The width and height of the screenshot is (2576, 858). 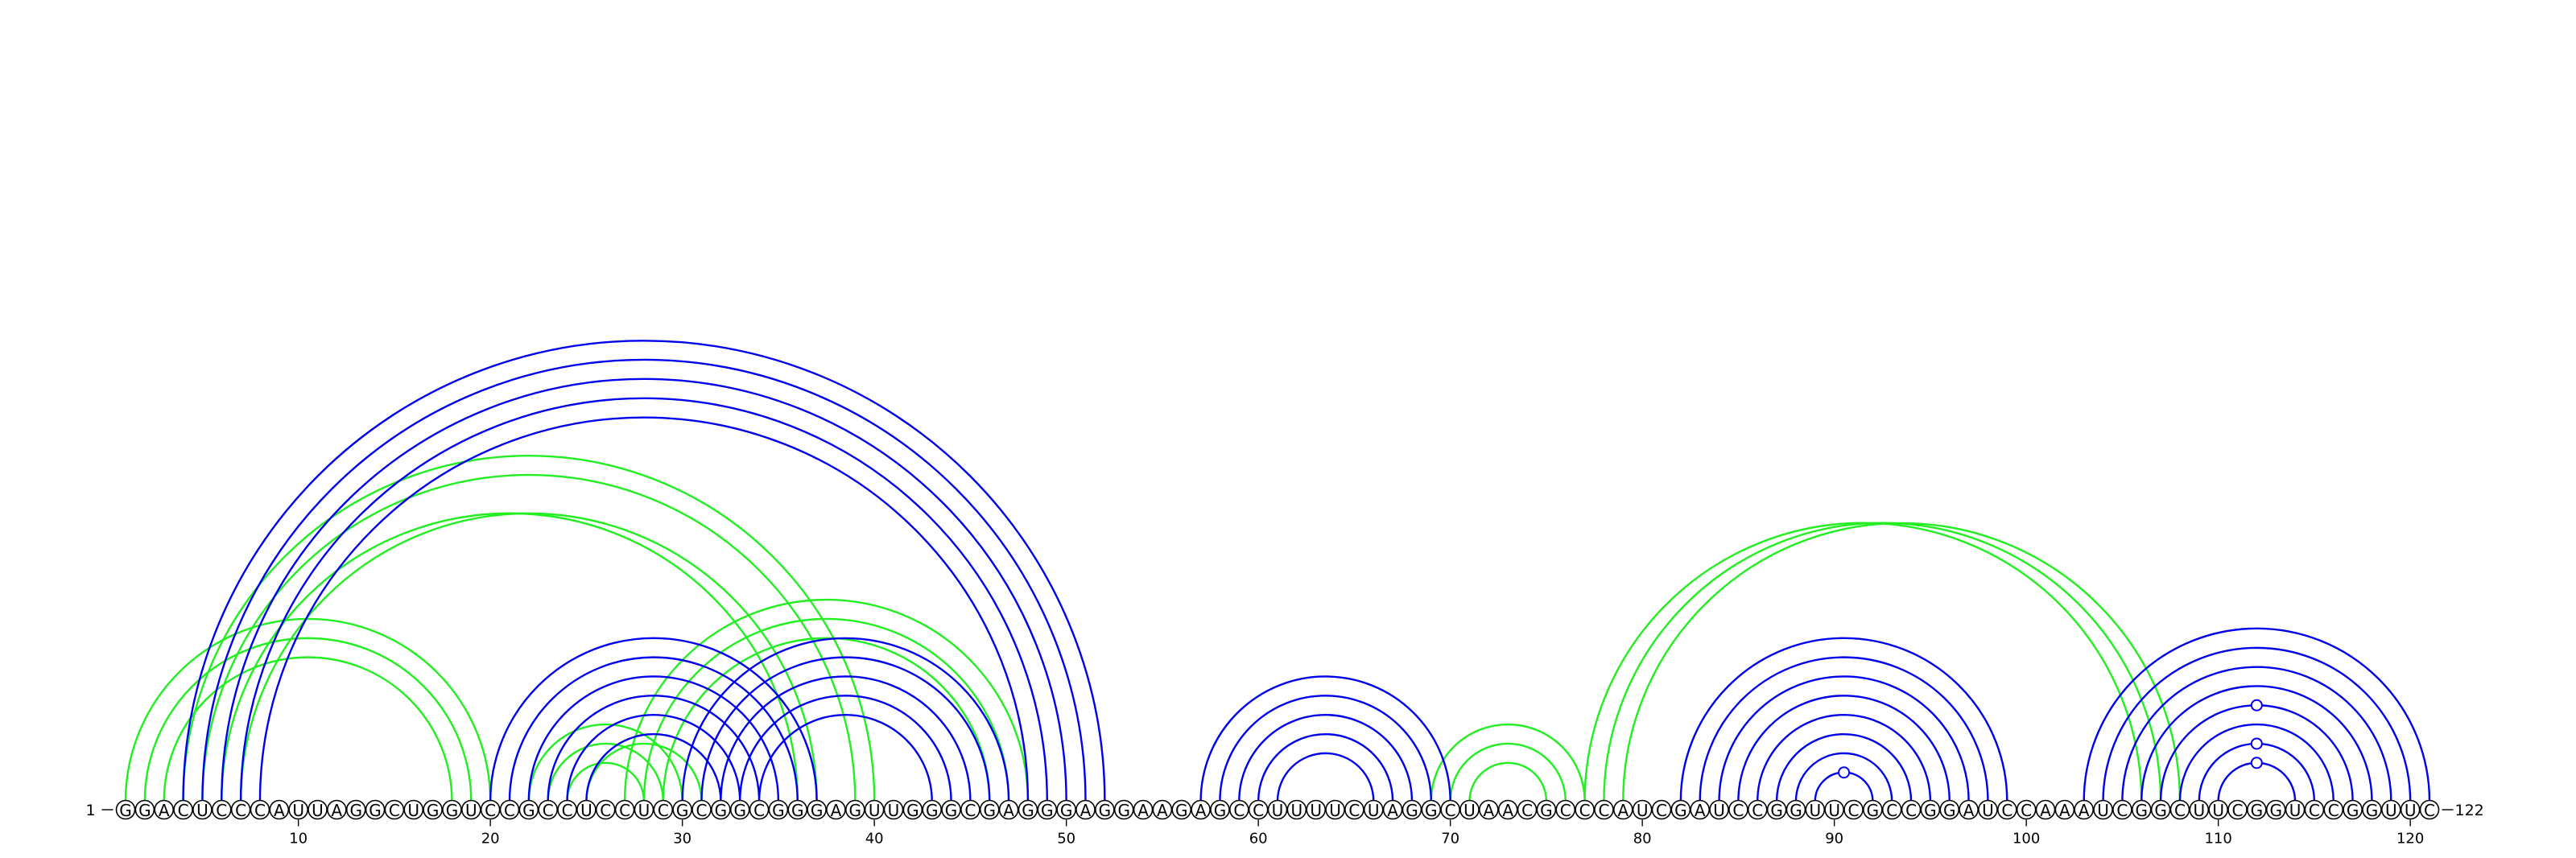 I want to click on sequence-backbone: 1 122, so click(x=1284, y=811).